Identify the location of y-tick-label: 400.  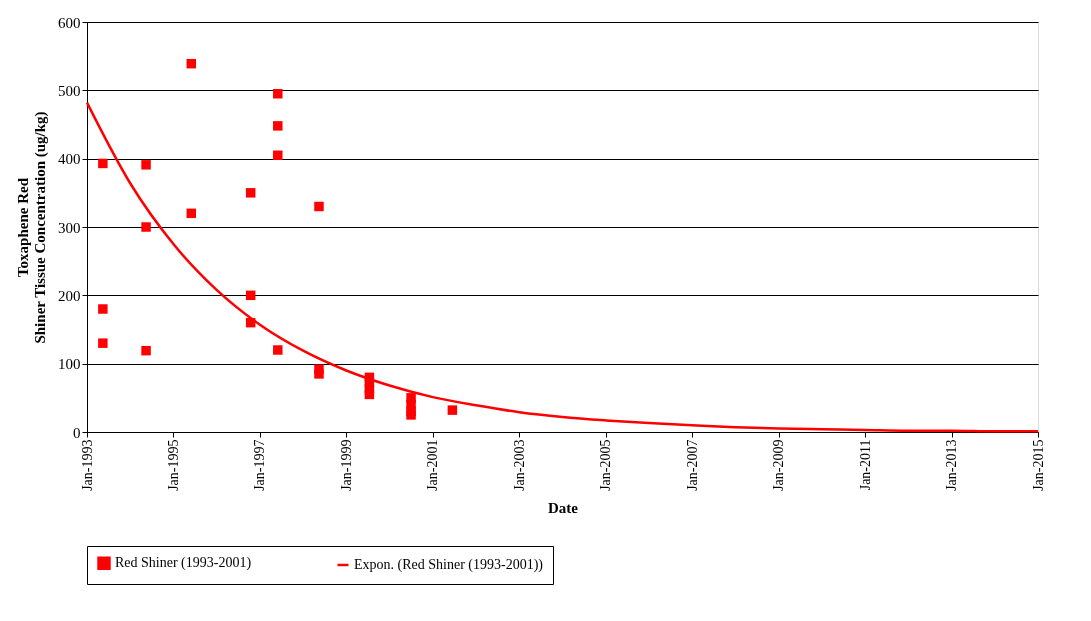
(69, 159).